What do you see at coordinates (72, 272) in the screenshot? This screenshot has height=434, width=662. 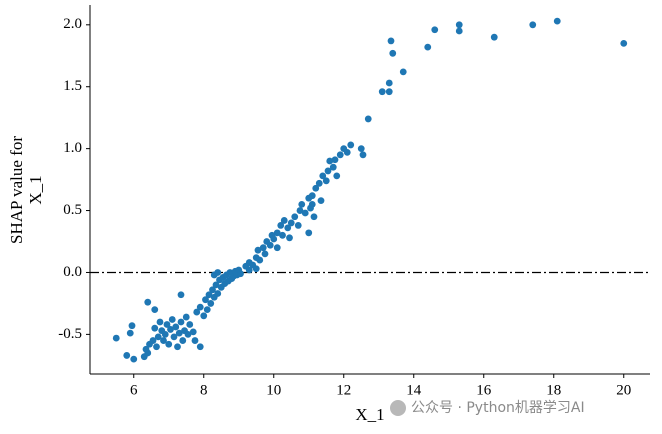 I see `y-tick-label: 0.0` at bounding box center [72, 272].